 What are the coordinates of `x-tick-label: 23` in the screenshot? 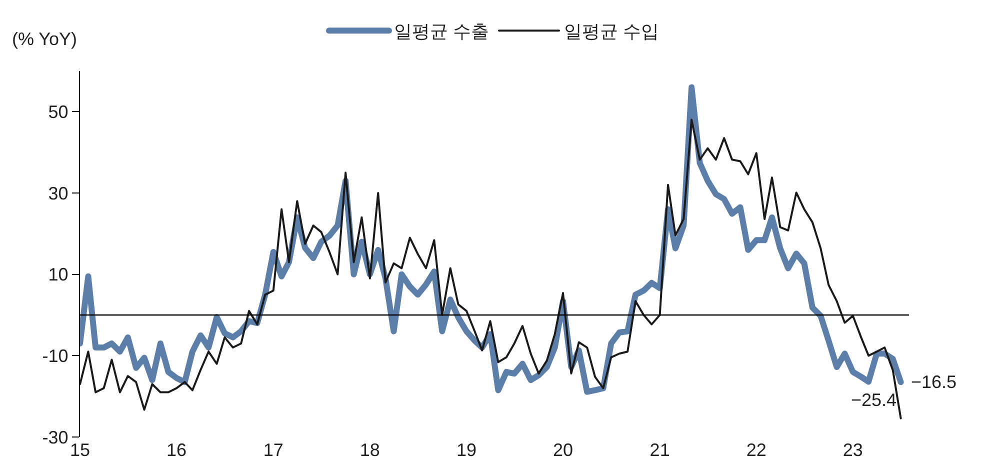 It's located at (852, 450).